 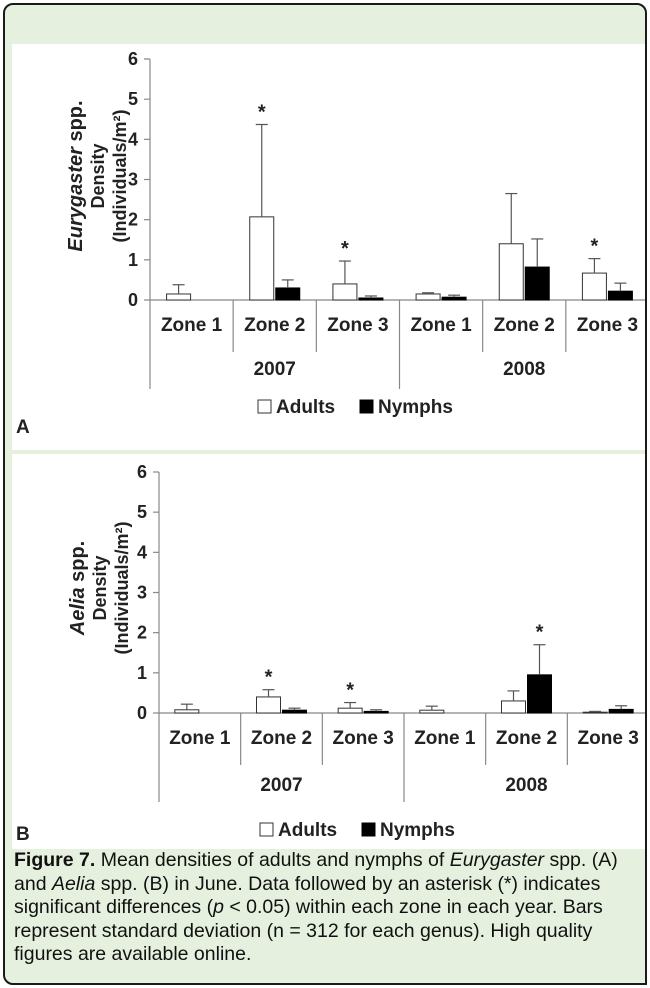 What do you see at coordinates (328, 452) in the screenshot?
I see `panel-divider` at bounding box center [328, 452].